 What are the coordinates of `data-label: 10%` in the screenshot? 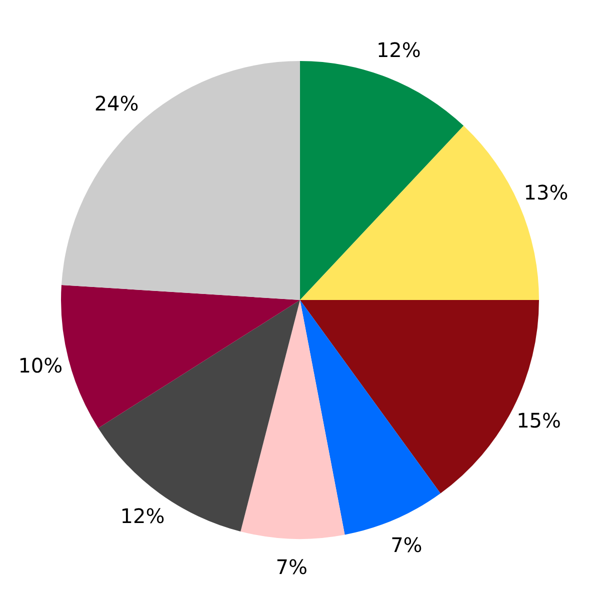 It's located at (40, 366).